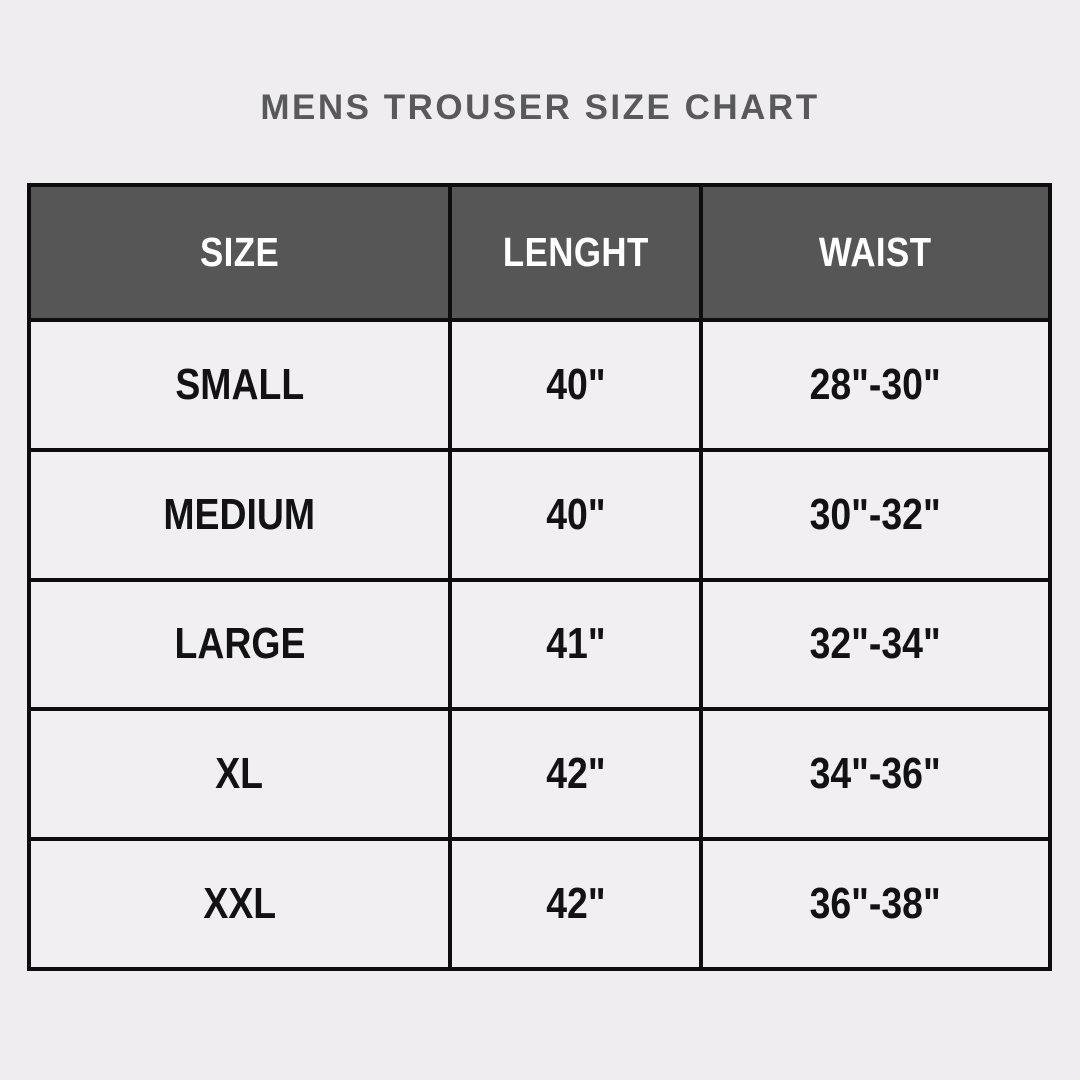 This screenshot has width=1080, height=1080. I want to click on page-title: MENS TROUSER SIZE CHART, so click(540, 107).